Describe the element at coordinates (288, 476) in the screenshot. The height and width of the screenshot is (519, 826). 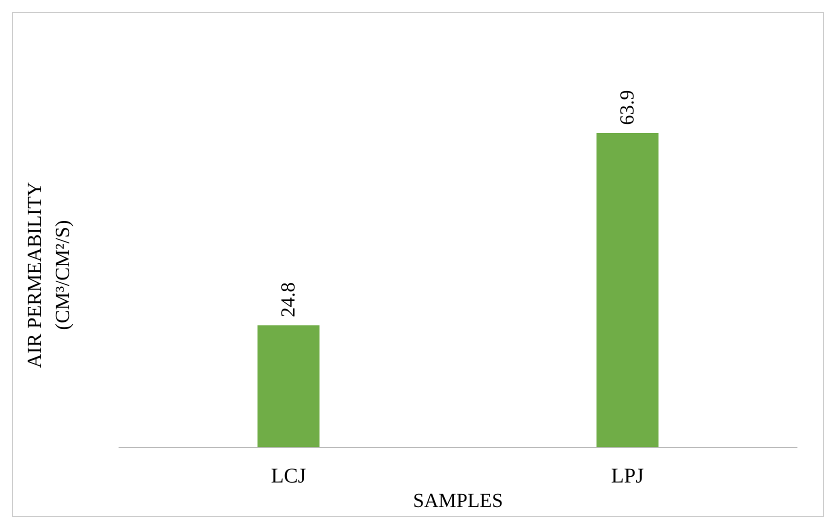
I see `x-tick-label: LCJ` at that location.